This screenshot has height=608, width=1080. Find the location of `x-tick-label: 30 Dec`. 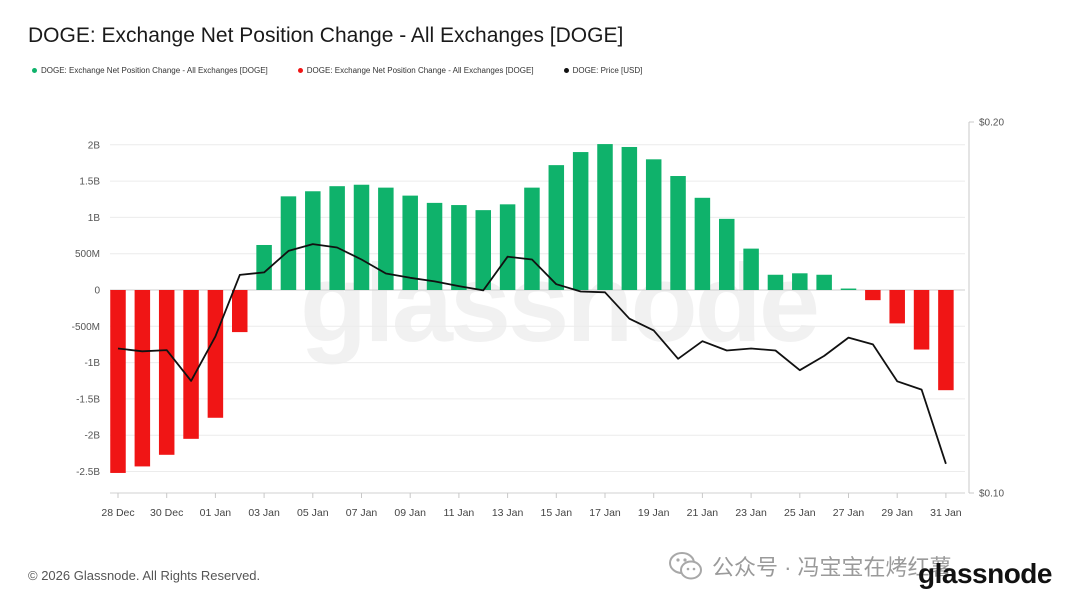

x-tick-label: 30 Dec is located at coordinates (166, 513).